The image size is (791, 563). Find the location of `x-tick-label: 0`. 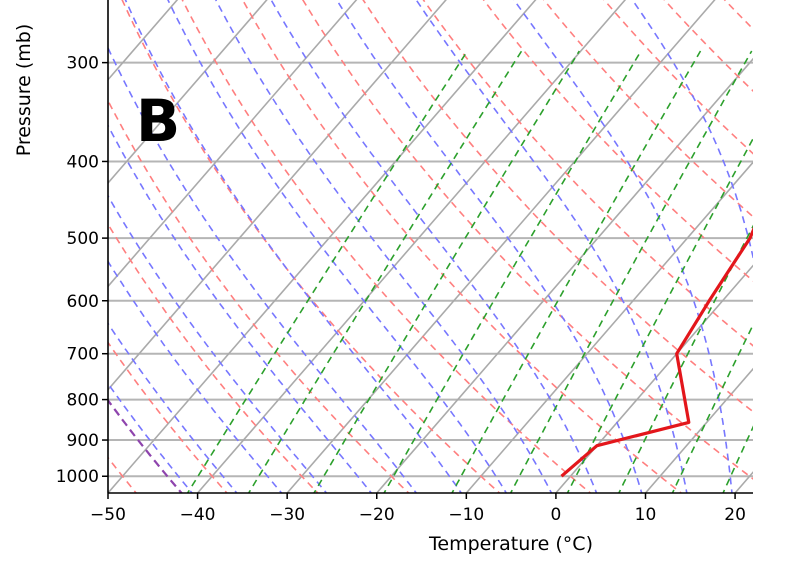

x-tick-label: 0 is located at coordinates (556, 515).